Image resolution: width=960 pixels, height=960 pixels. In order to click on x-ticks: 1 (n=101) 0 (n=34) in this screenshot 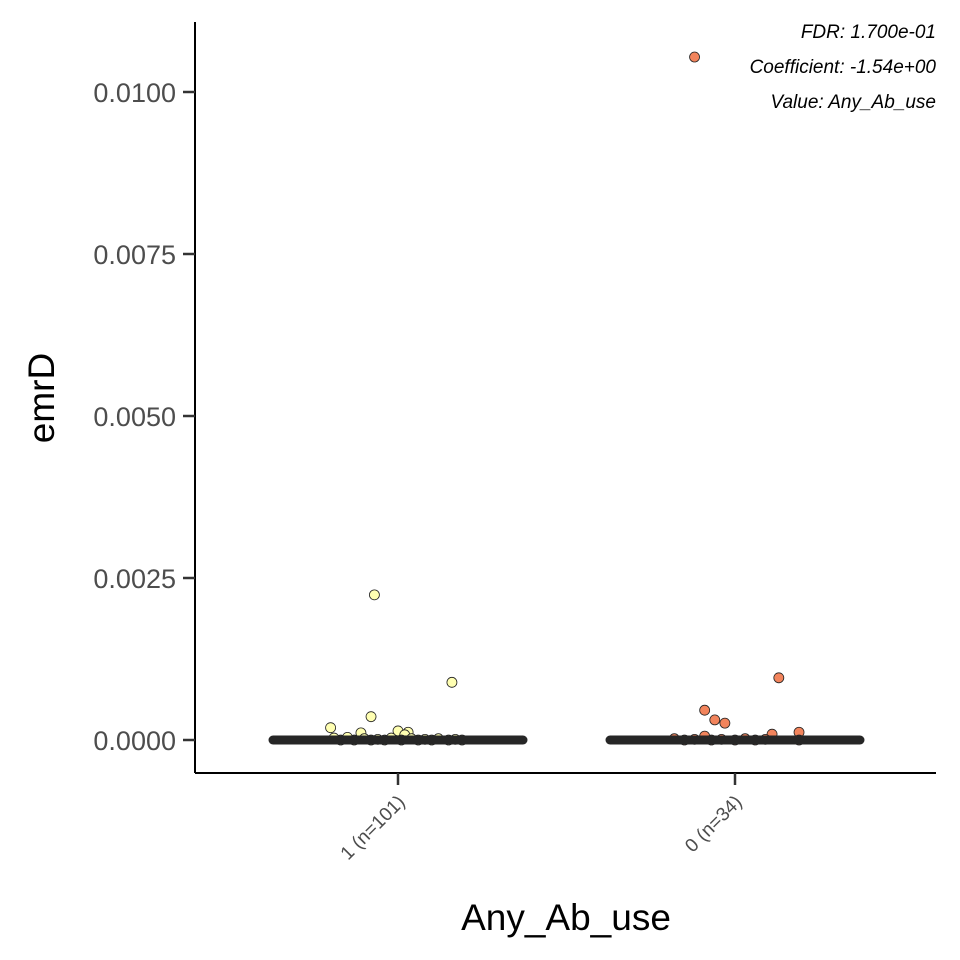, I will do `click(542, 818)`.